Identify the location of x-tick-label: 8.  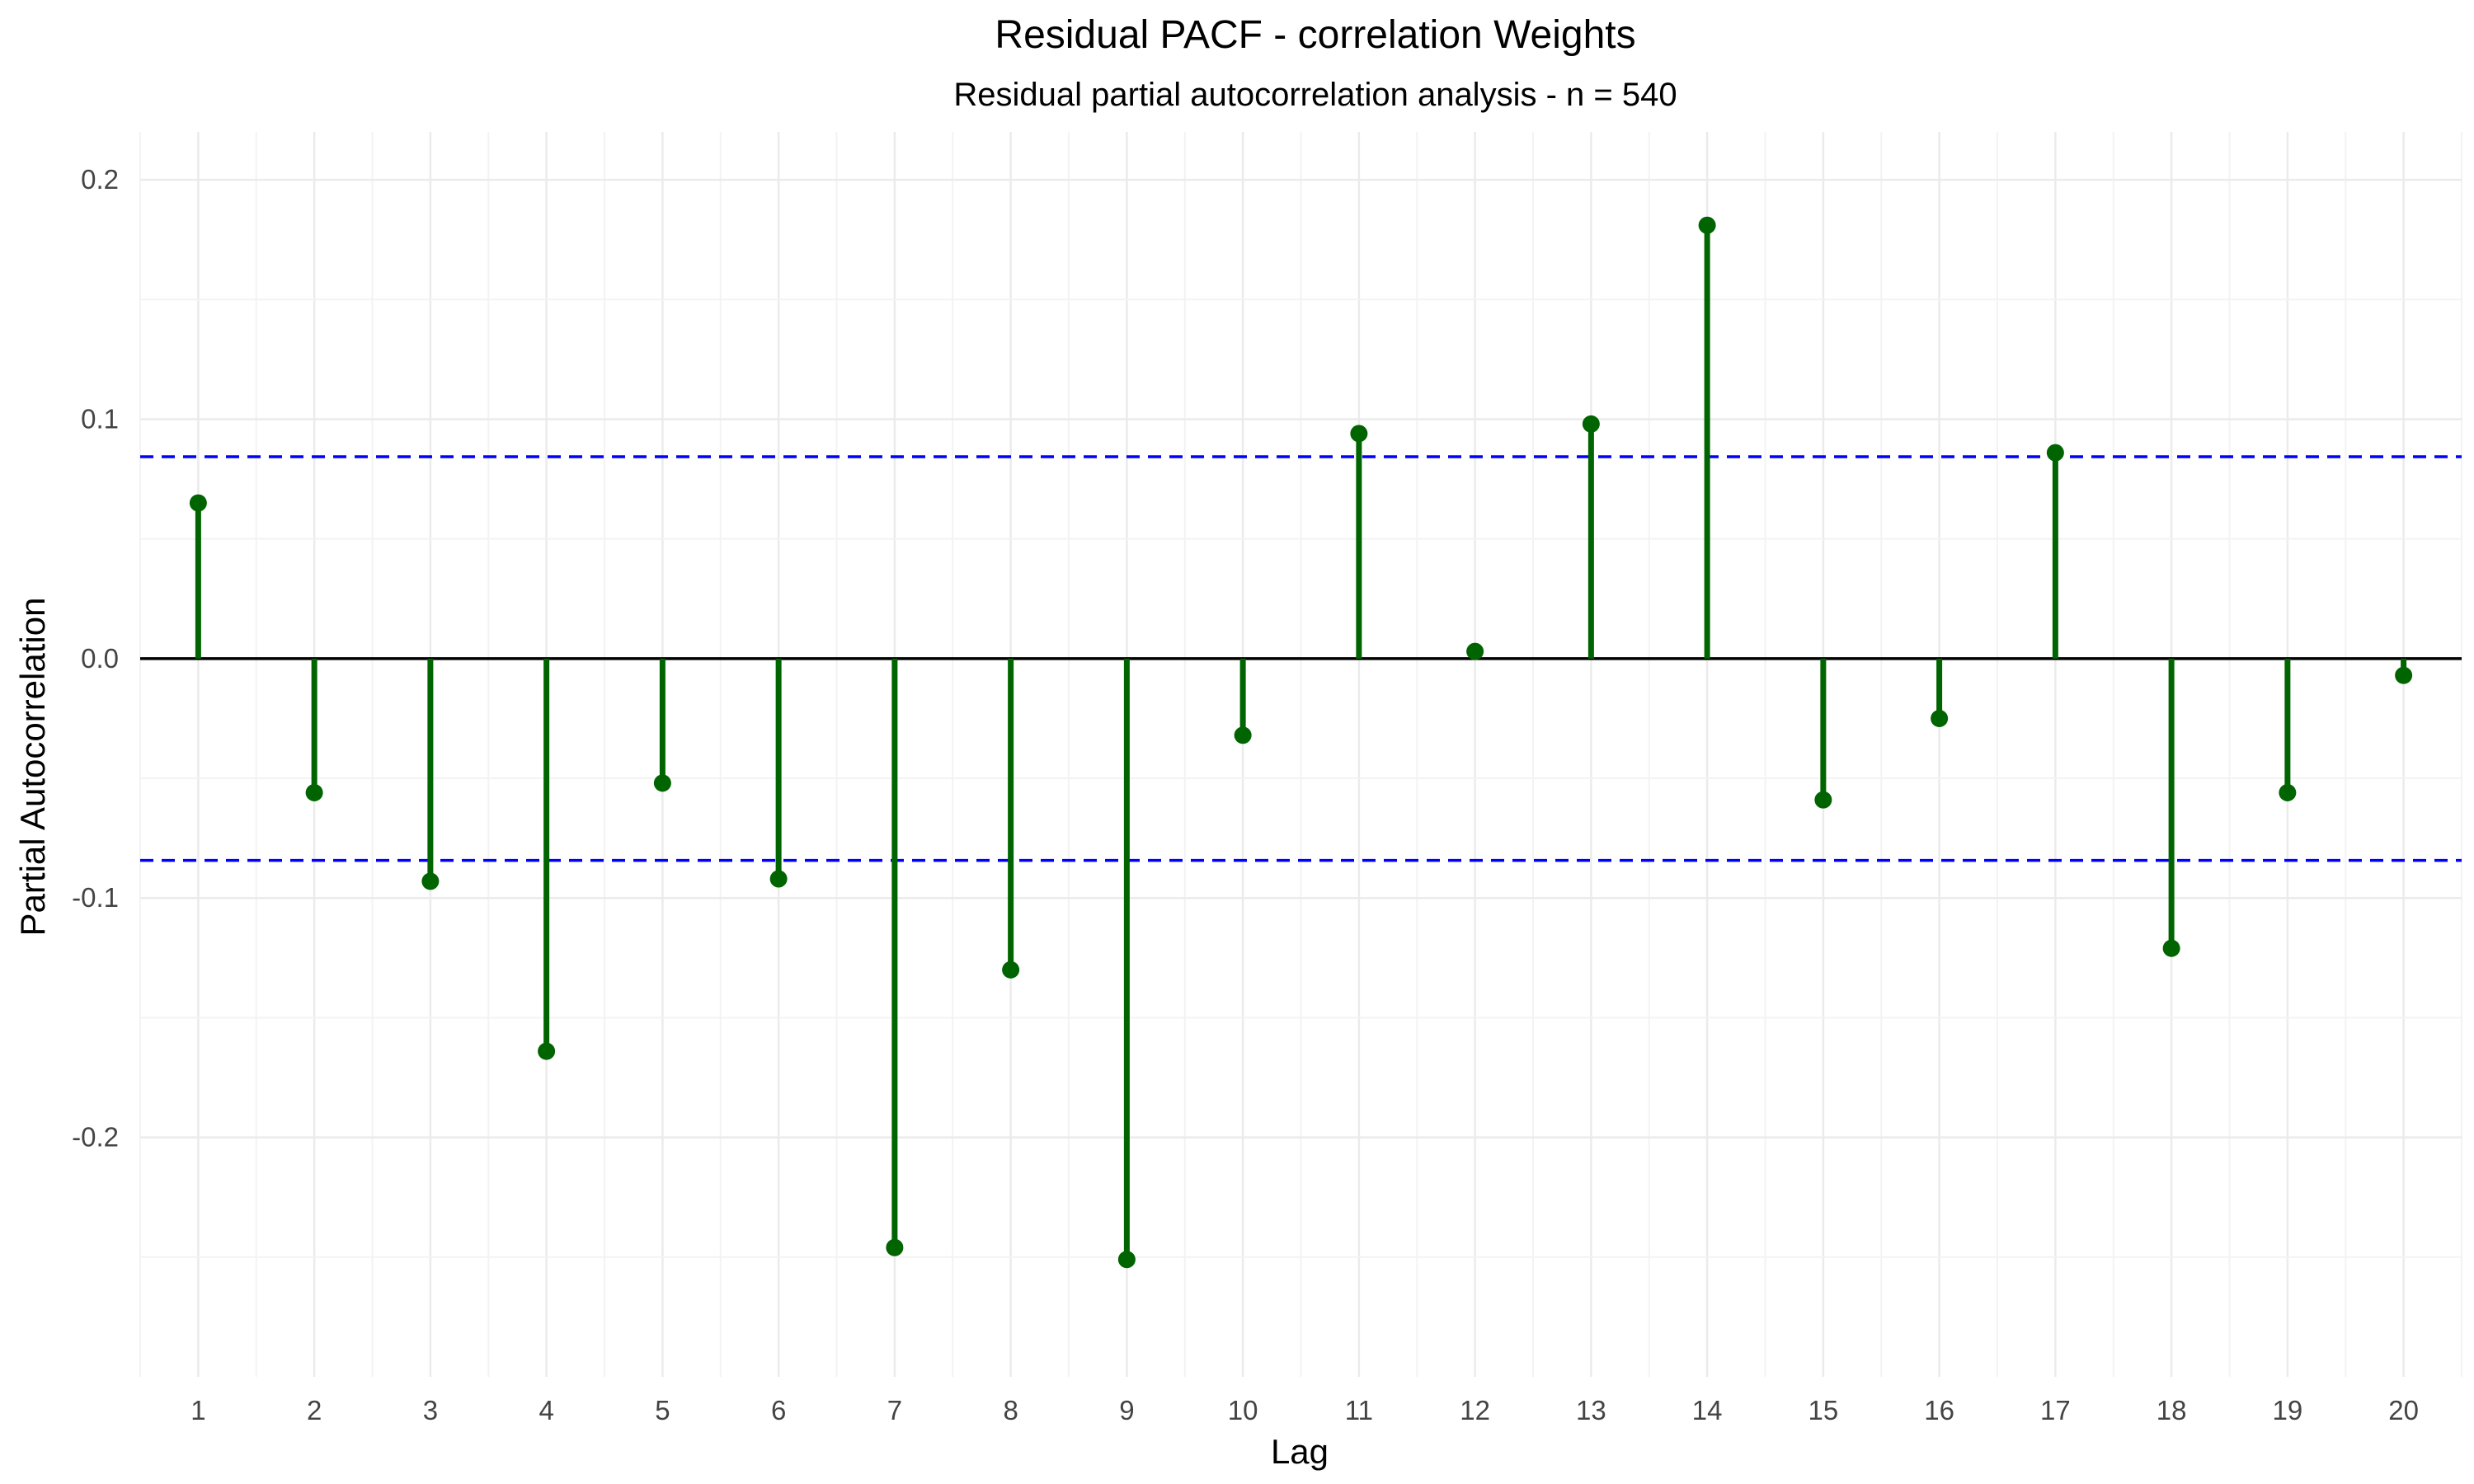
(1010, 1410).